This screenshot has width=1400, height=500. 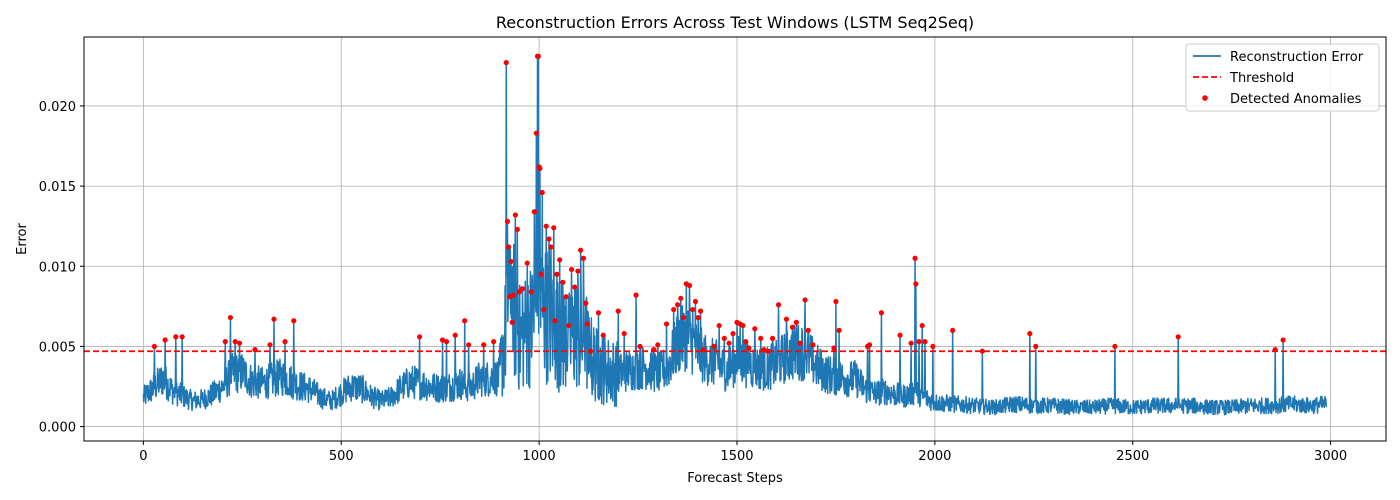 What do you see at coordinates (143, 456) in the screenshot?
I see `x-tick-label: 0` at bounding box center [143, 456].